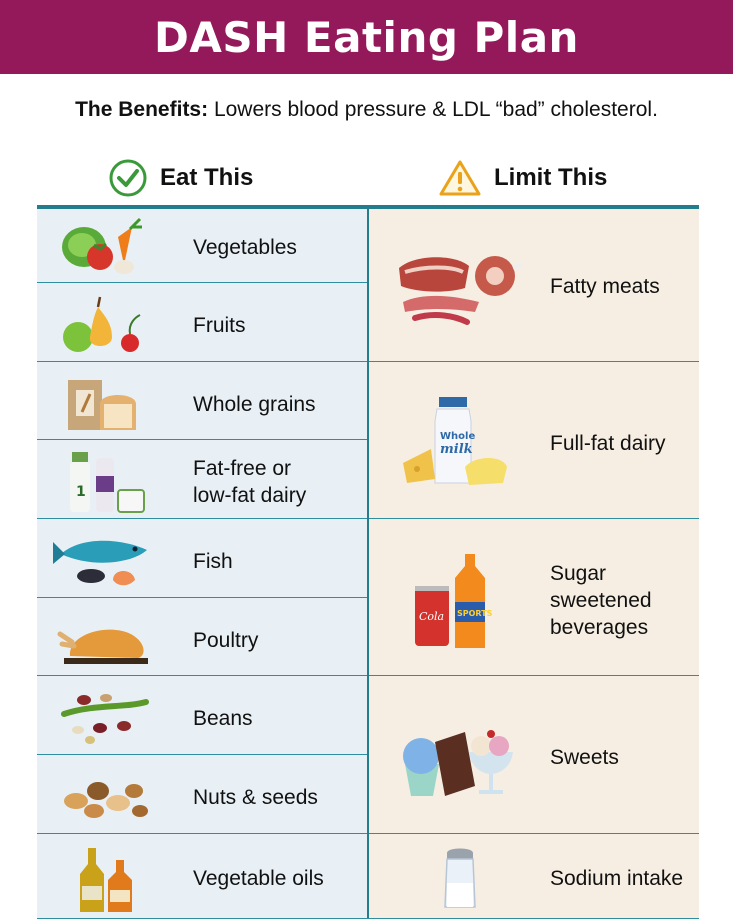  Describe the element at coordinates (104, 640) in the screenshot. I see `poultry-icon` at that location.